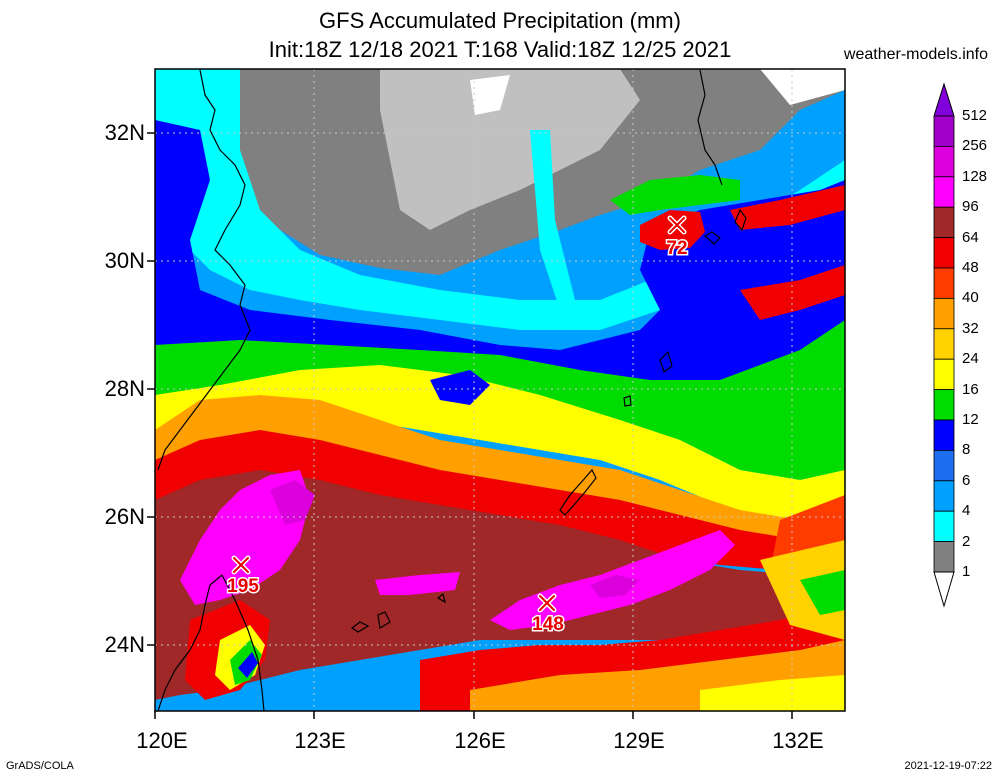  Describe the element at coordinates (124, 516) in the screenshot. I see `lat-label-26n: 26N` at that location.